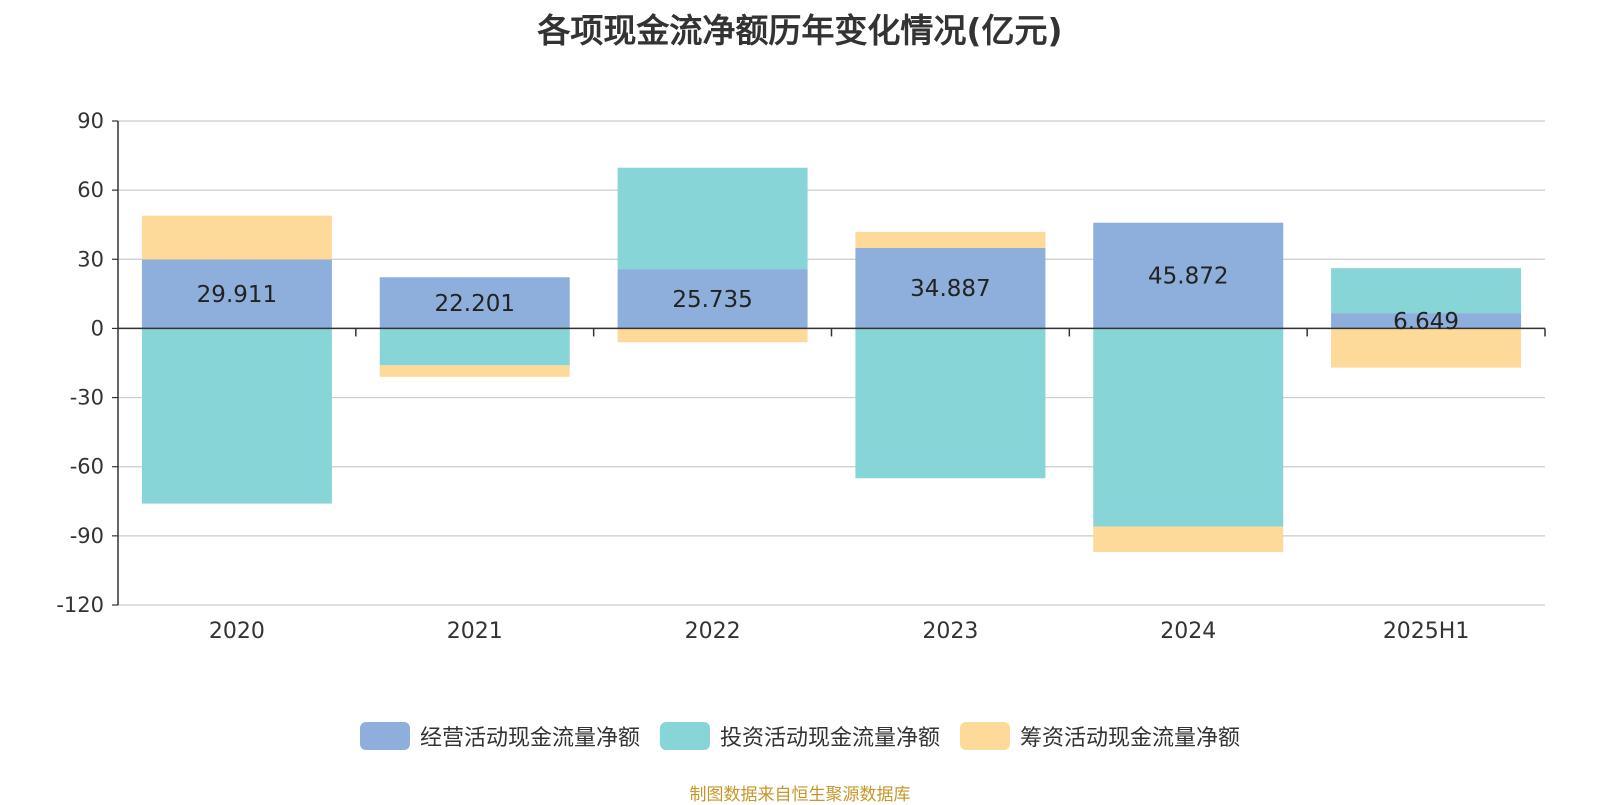 The image size is (1600, 805). What do you see at coordinates (90, 259) in the screenshot?
I see `y-tick-label: 30` at bounding box center [90, 259].